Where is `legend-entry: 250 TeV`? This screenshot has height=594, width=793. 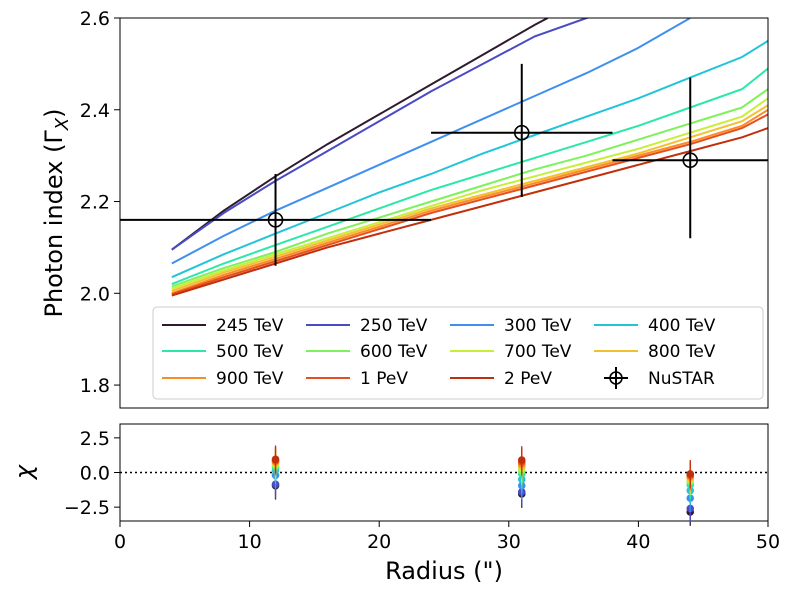 legend-entry: 250 TeV is located at coordinates (367, 326).